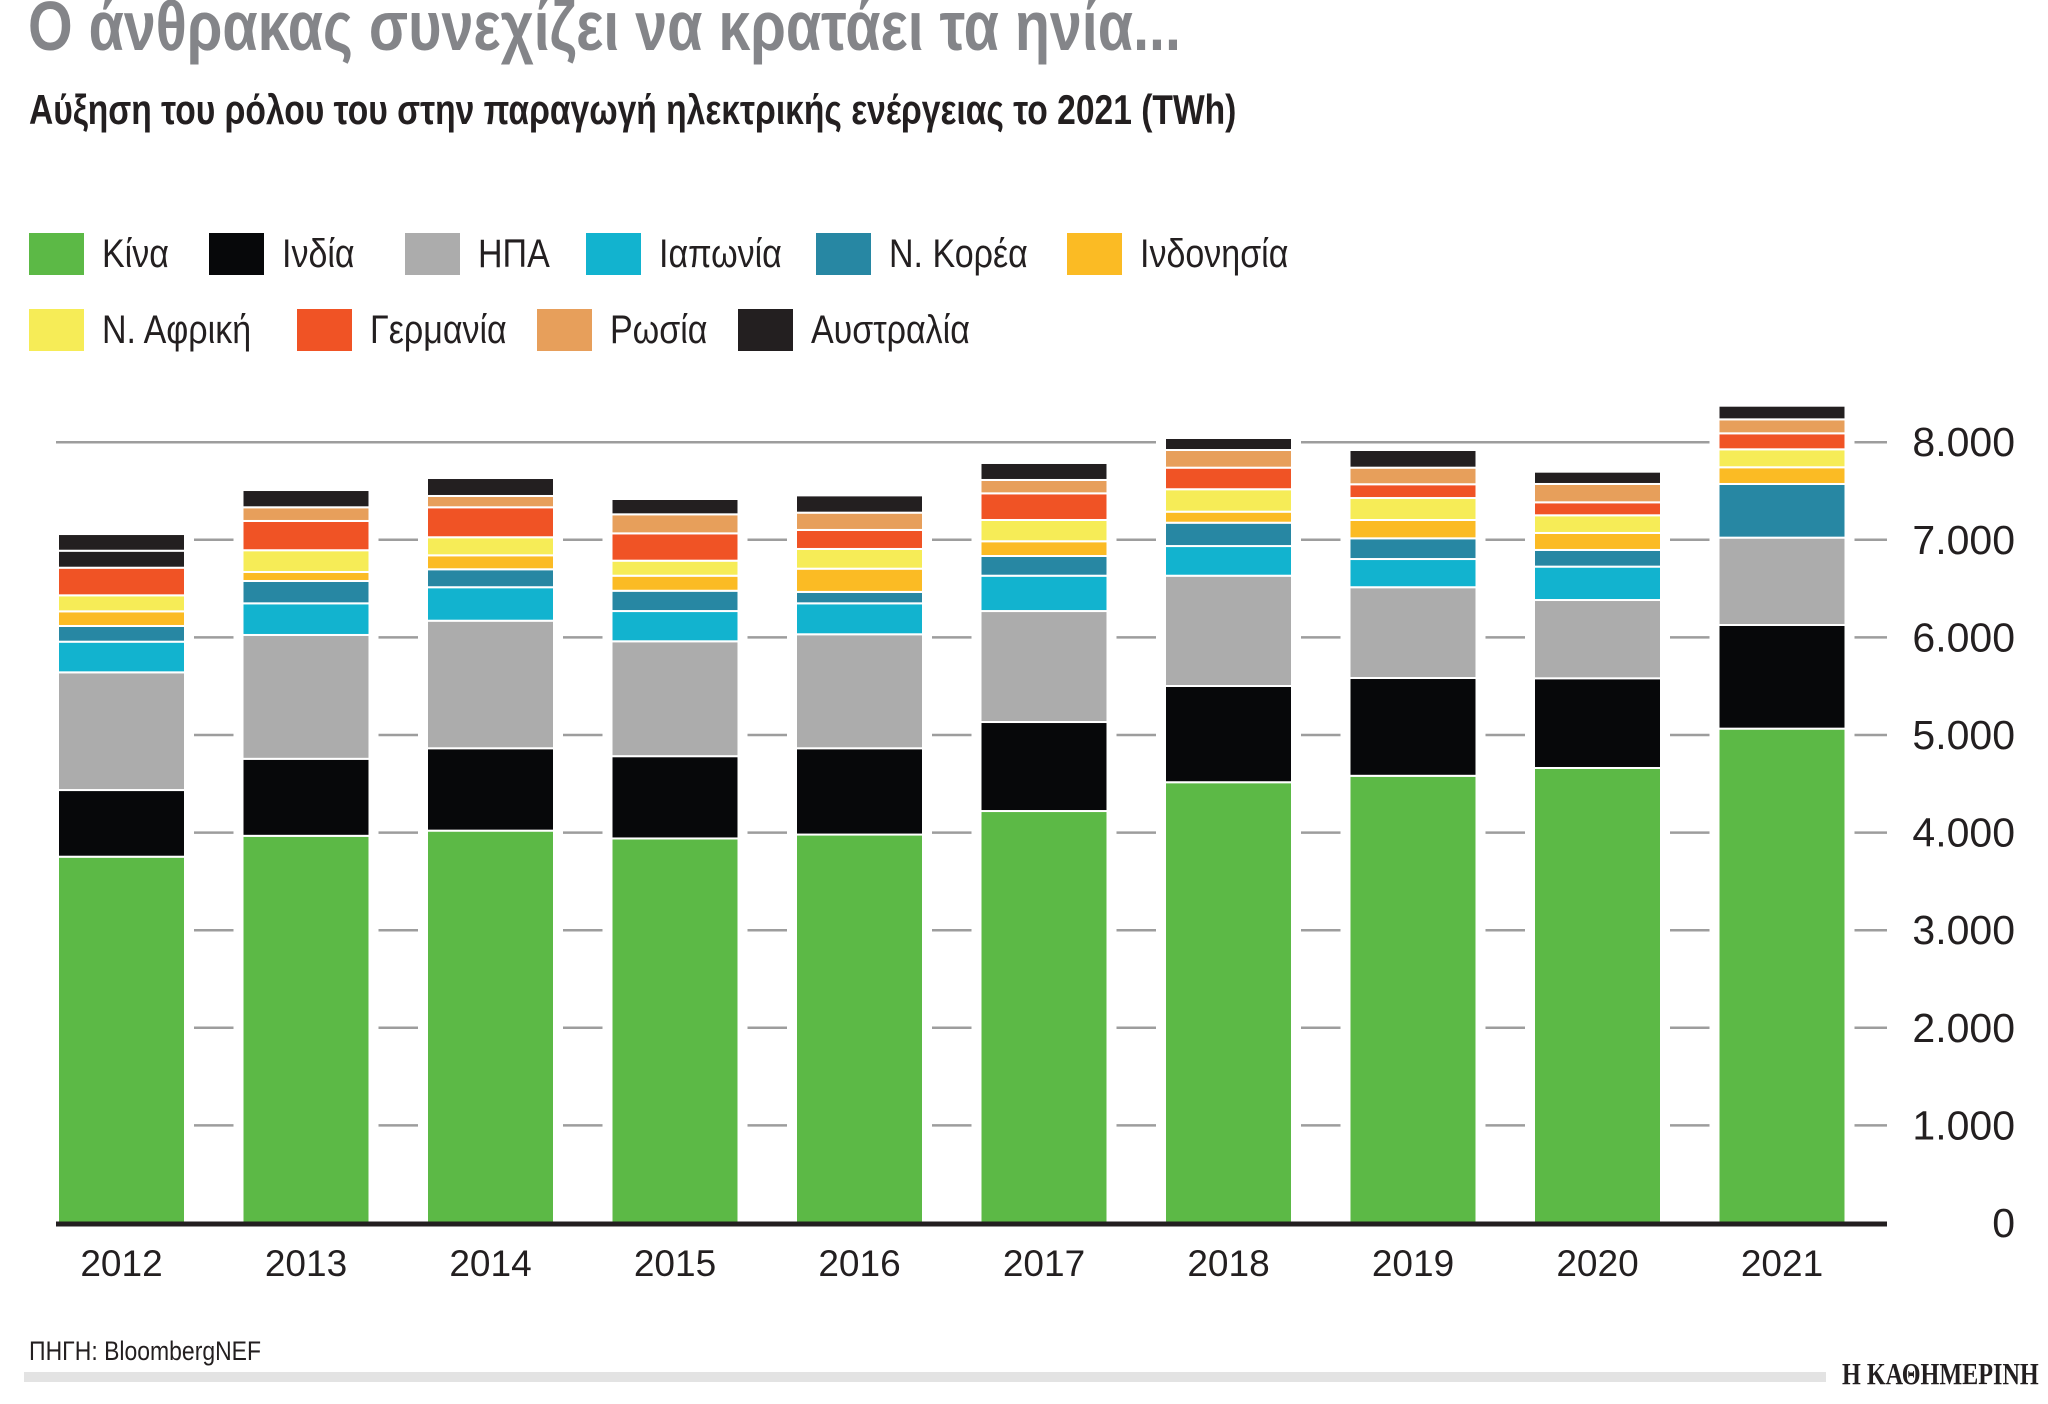 The height and width of the screenshot is (1404, 2048). I want to click on y-tick-label: 0, so click(2003, 1223).